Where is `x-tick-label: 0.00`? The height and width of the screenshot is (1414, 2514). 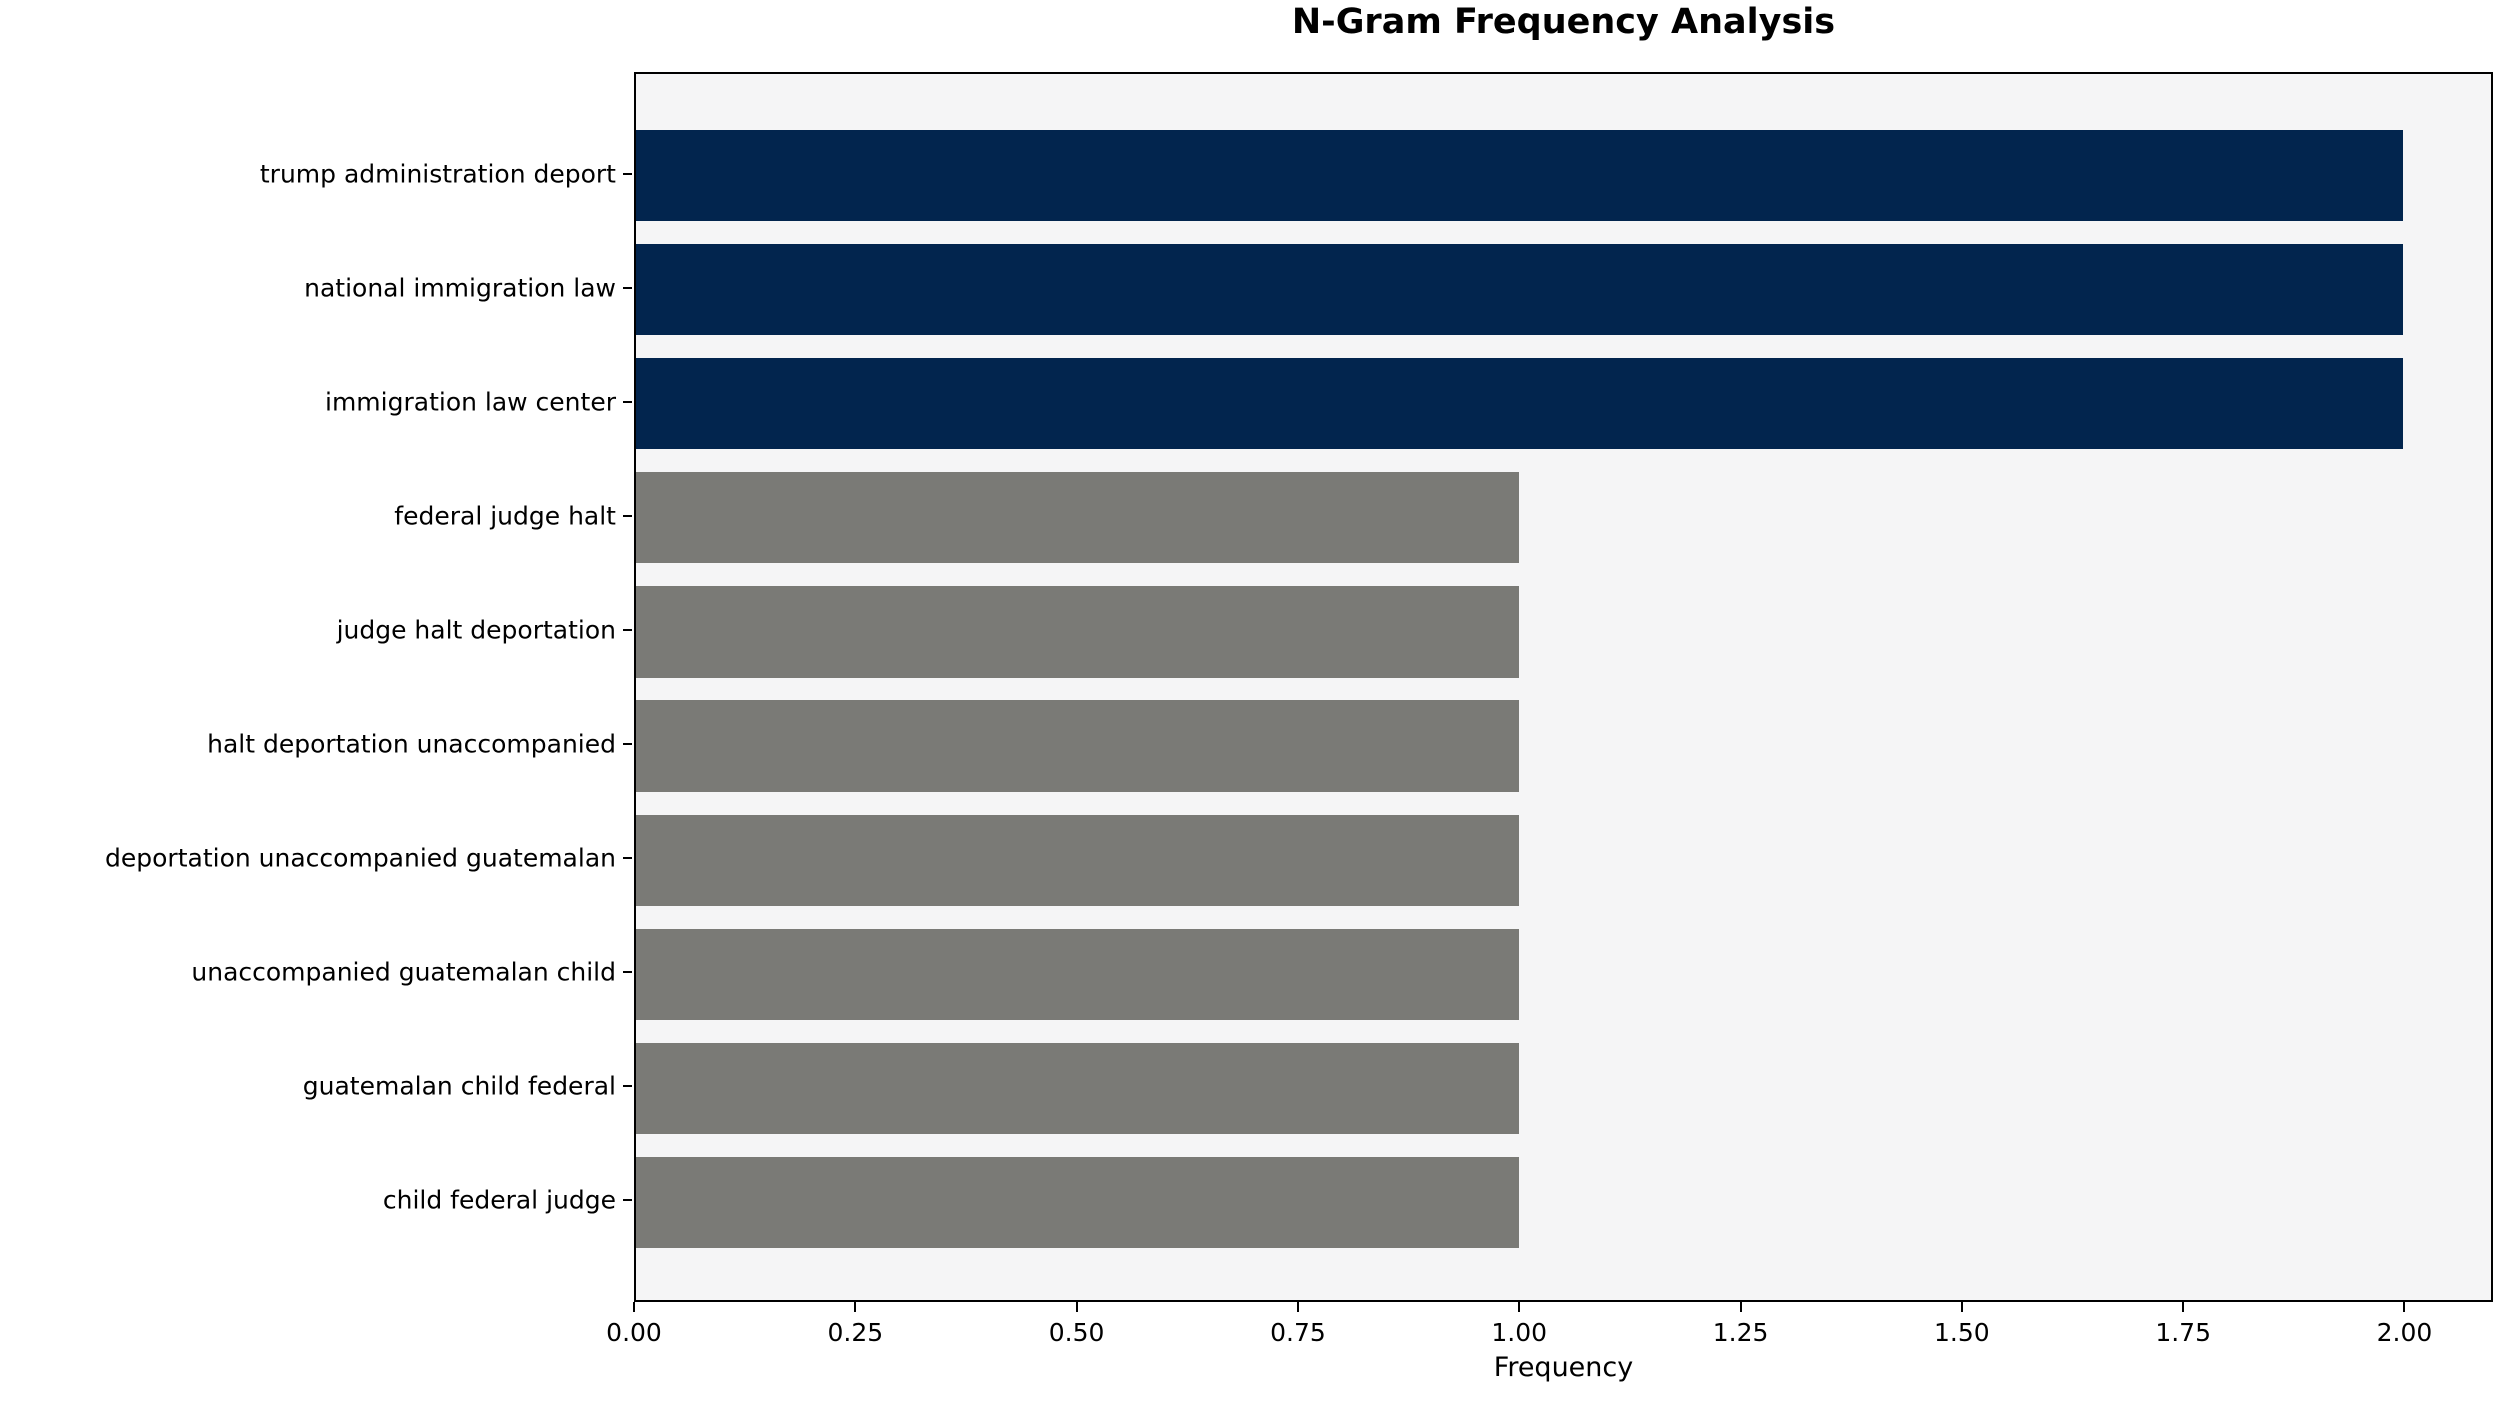
x-tick-label: 0.00 is located at coordinates (634, 1332).